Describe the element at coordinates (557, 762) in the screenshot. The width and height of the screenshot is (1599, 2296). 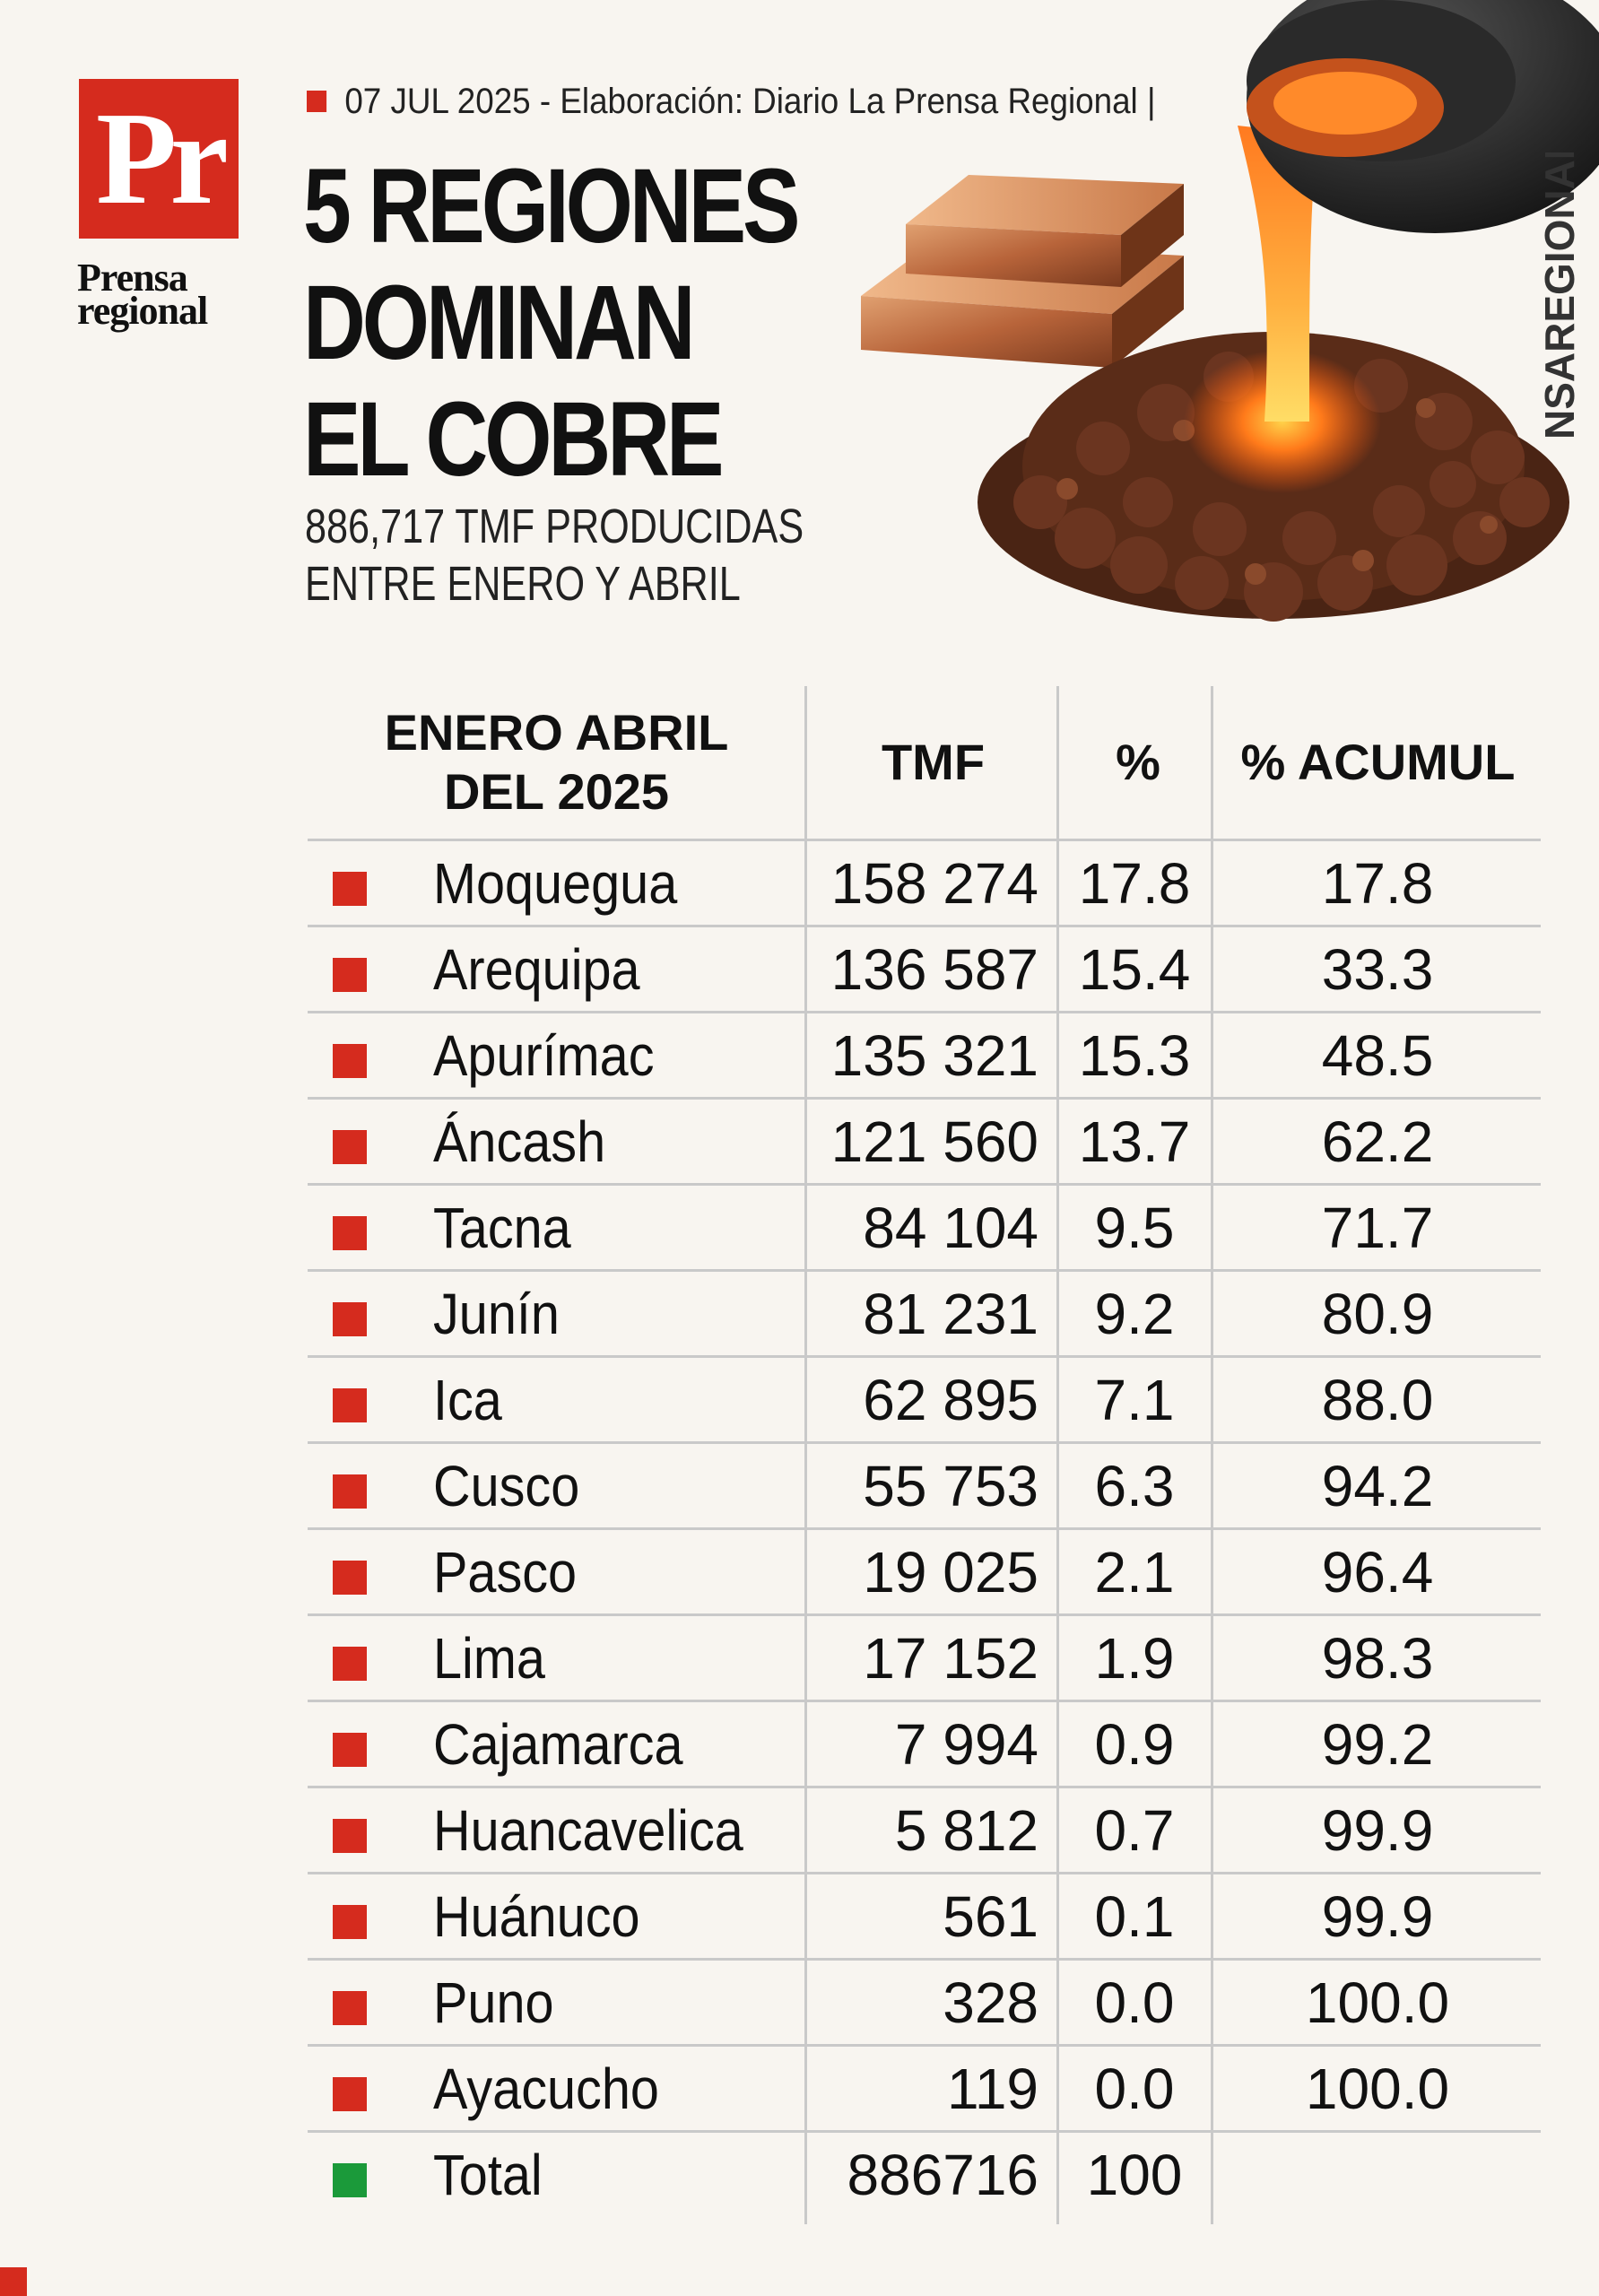
I see `header-period: ENERO ABRIL DEL 2025` at that location.